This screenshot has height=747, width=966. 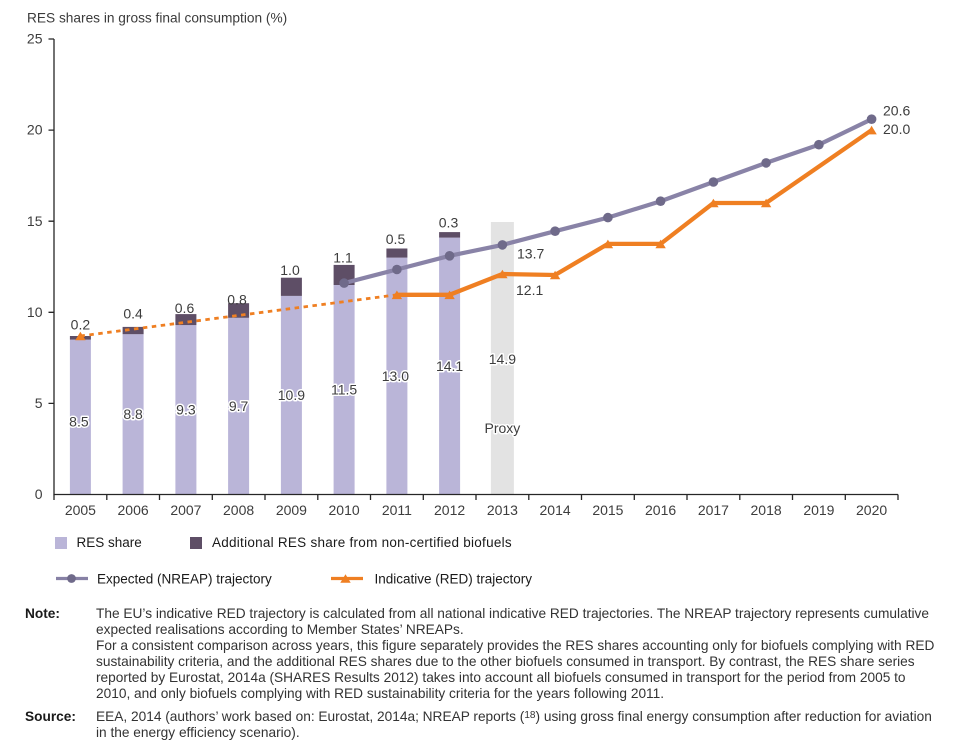 I want to click on svg-text: 1.0, so click(x=290, y=270).